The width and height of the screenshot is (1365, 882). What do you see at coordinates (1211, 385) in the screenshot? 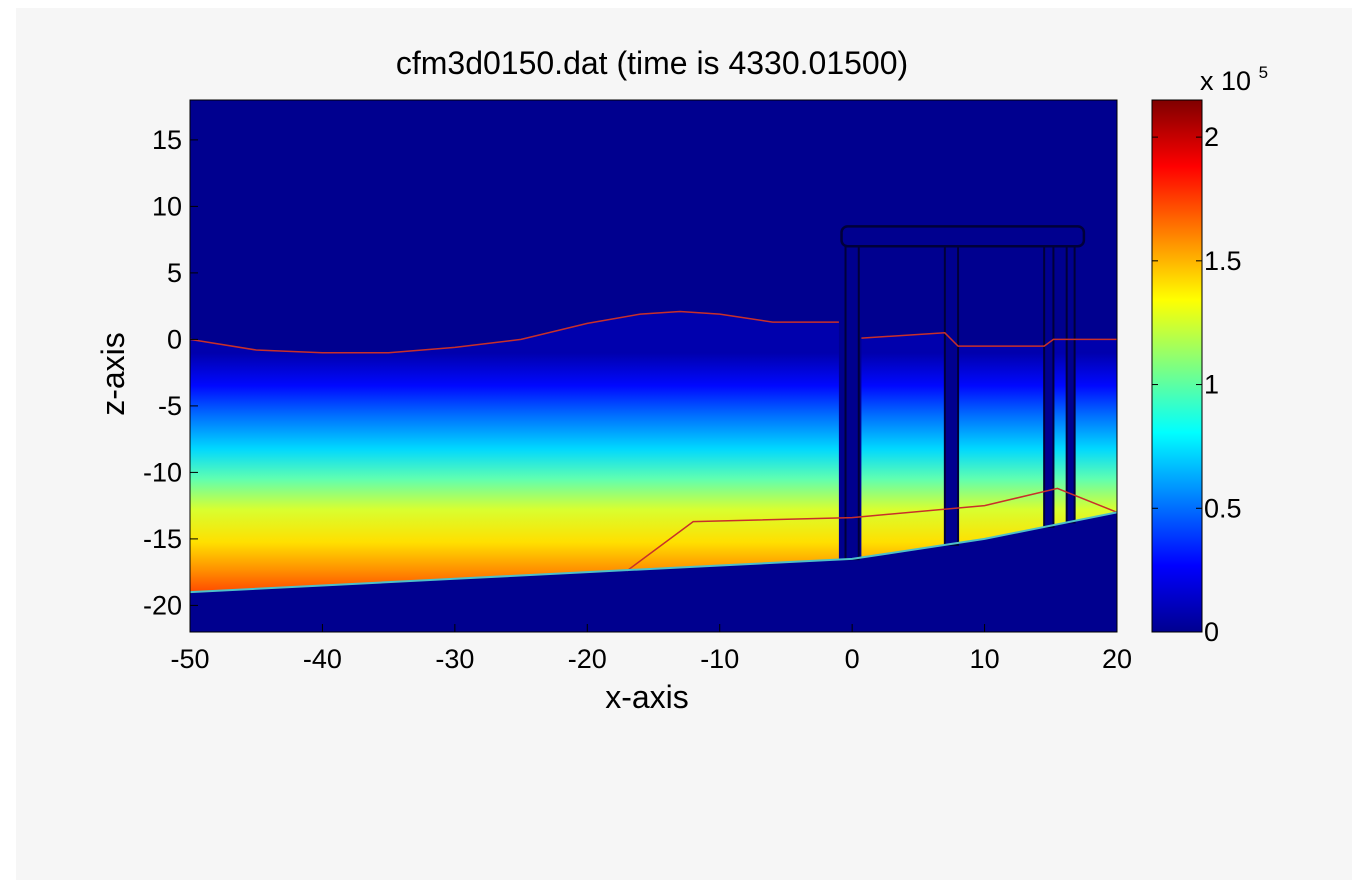
I see `colorbar-tick-label: 1` at bounding box center [1211, 385].